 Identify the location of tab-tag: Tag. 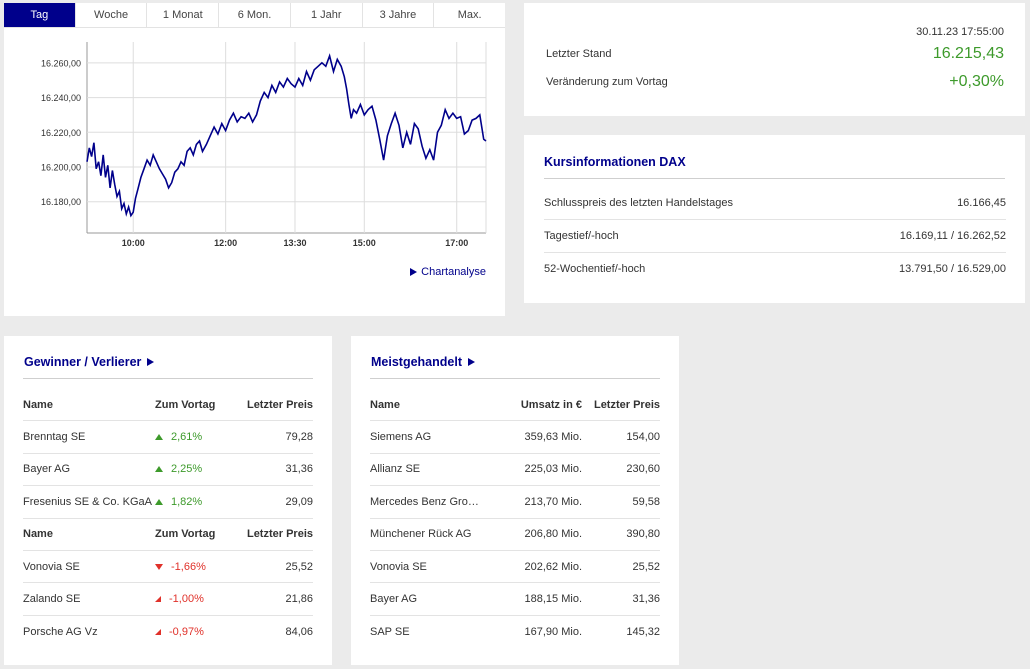
(40, 15).